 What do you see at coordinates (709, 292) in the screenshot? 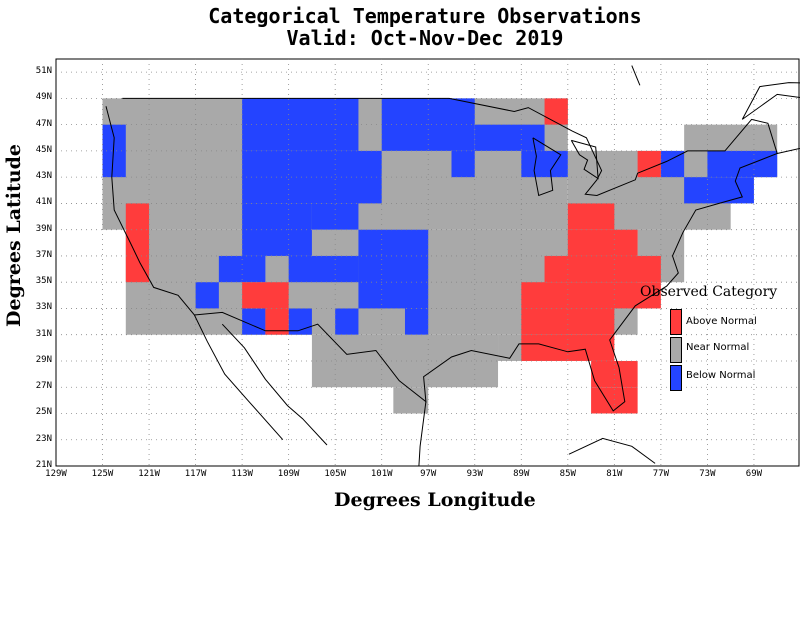
I see `legend-title: Observed Category` at bounding box center [709, 292].